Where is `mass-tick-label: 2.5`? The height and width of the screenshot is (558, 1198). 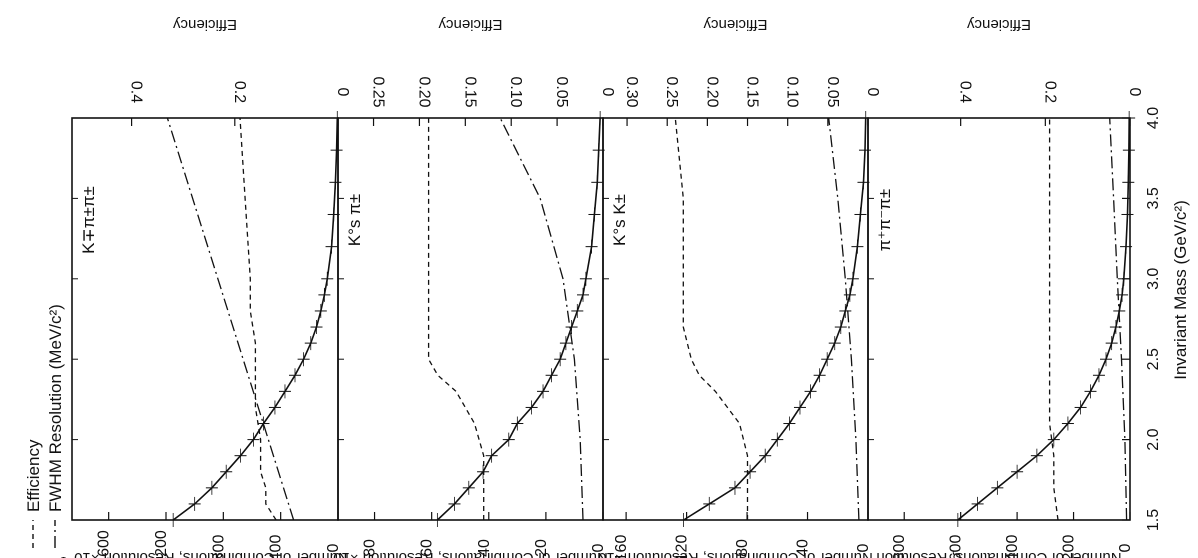
mass-tick-label: 2.5 is located at coordinates (1153, 359).